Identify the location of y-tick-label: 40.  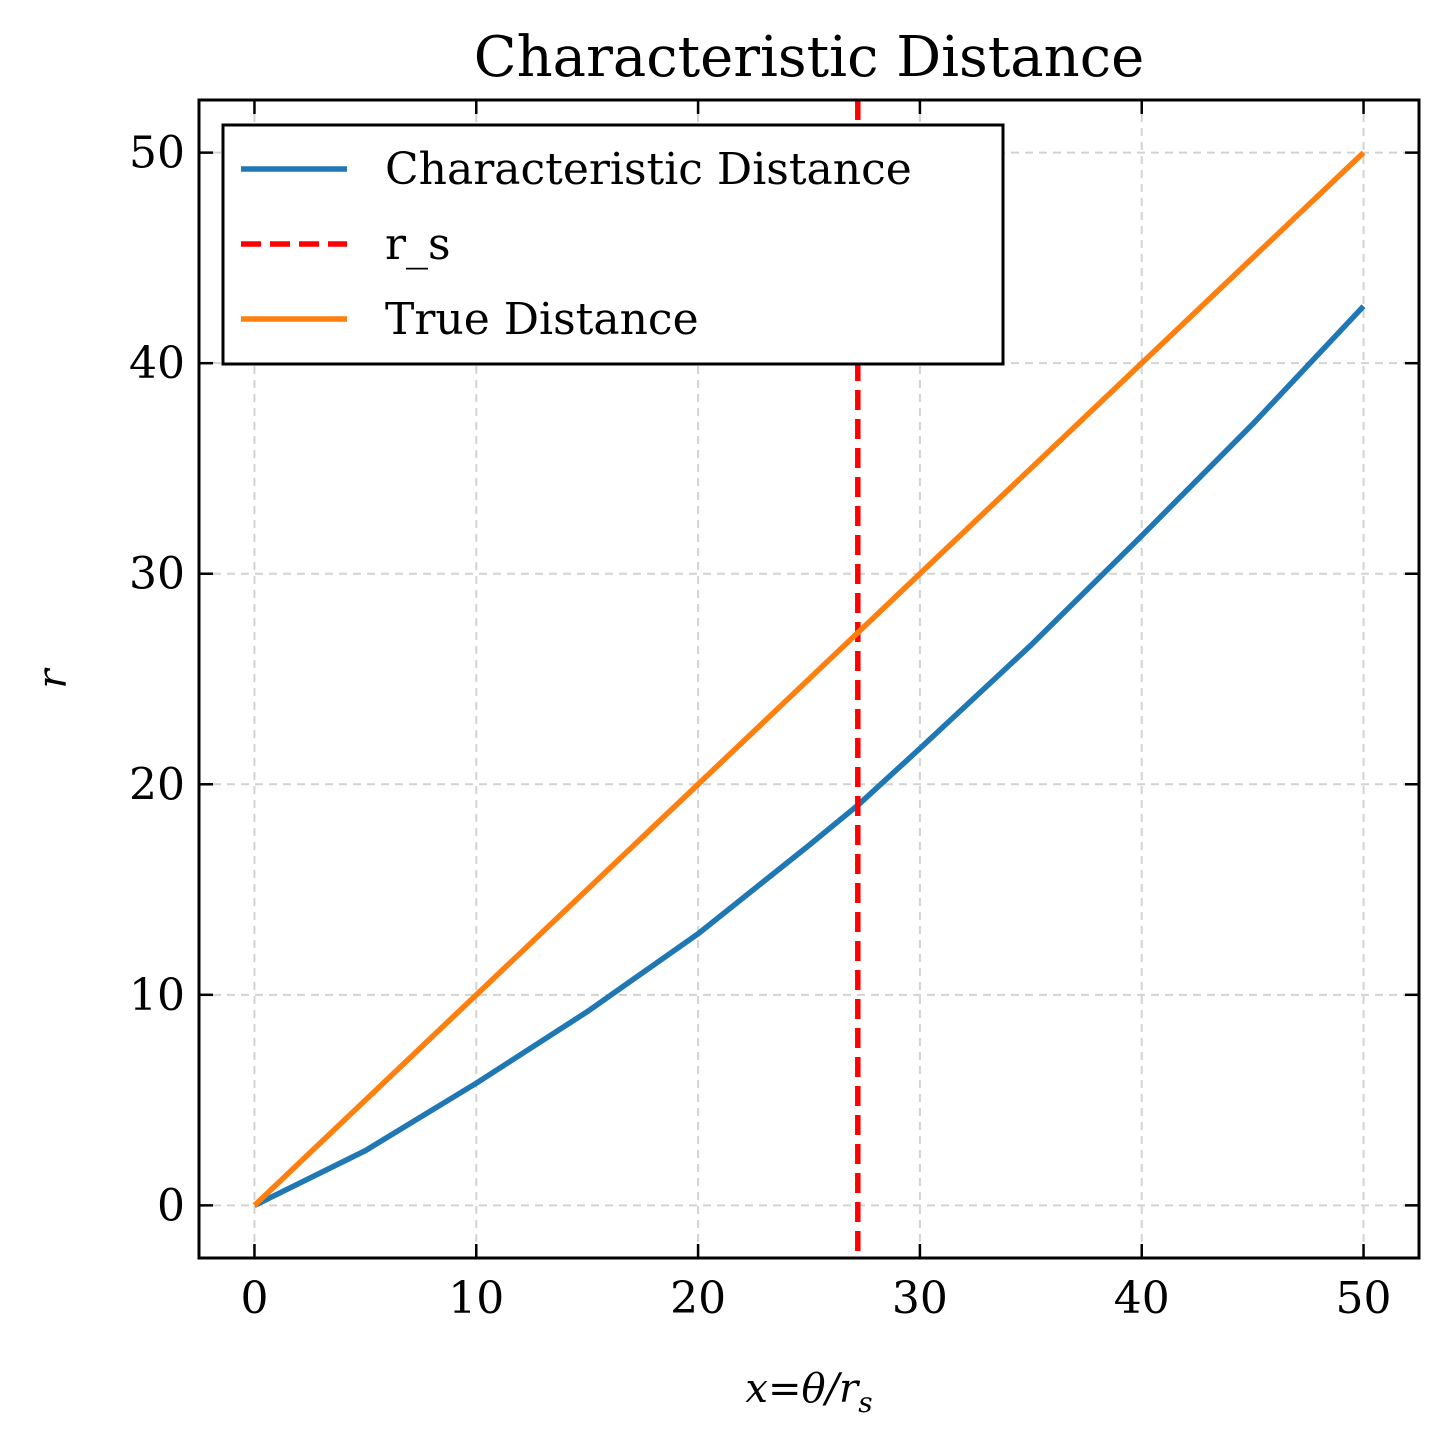
(157, 363).